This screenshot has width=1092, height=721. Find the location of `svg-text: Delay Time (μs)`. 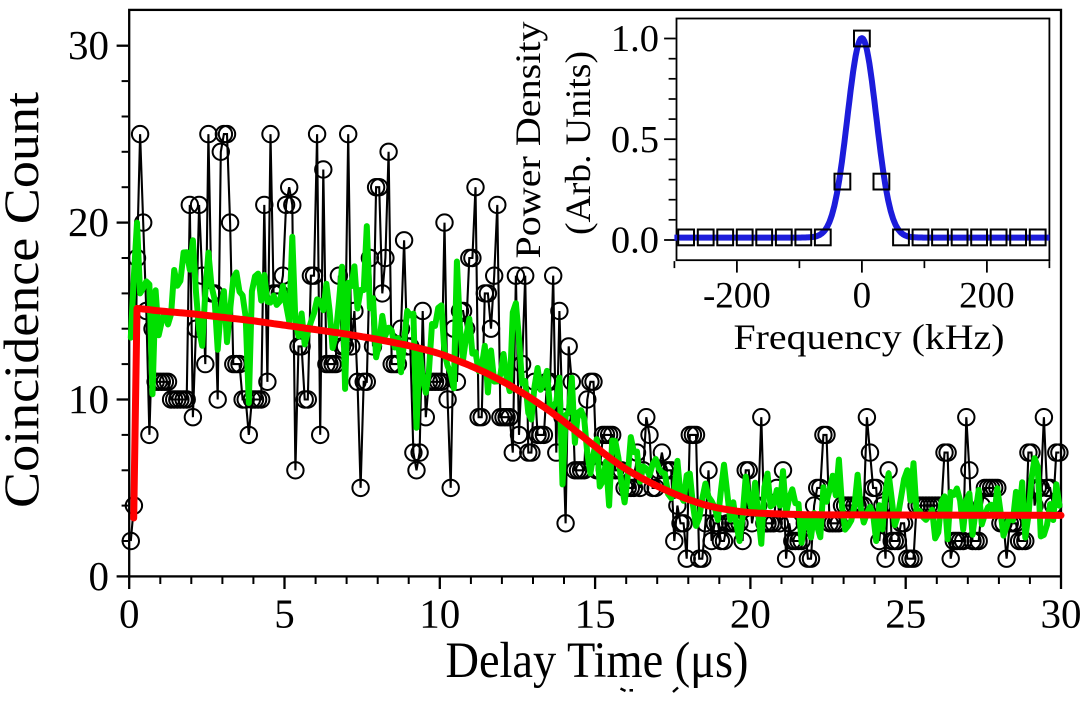

svg-text: Delay Time (μs) is located at coordinates (597, 661).